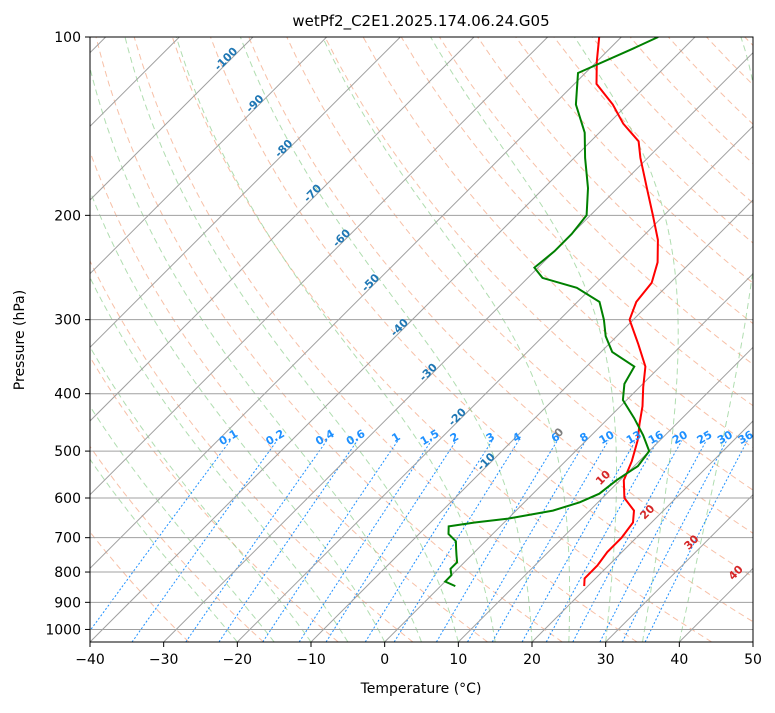  Describe the element at coordinates (458, 660) in the screenshot. I see `x-tick-label: 10` at that location.